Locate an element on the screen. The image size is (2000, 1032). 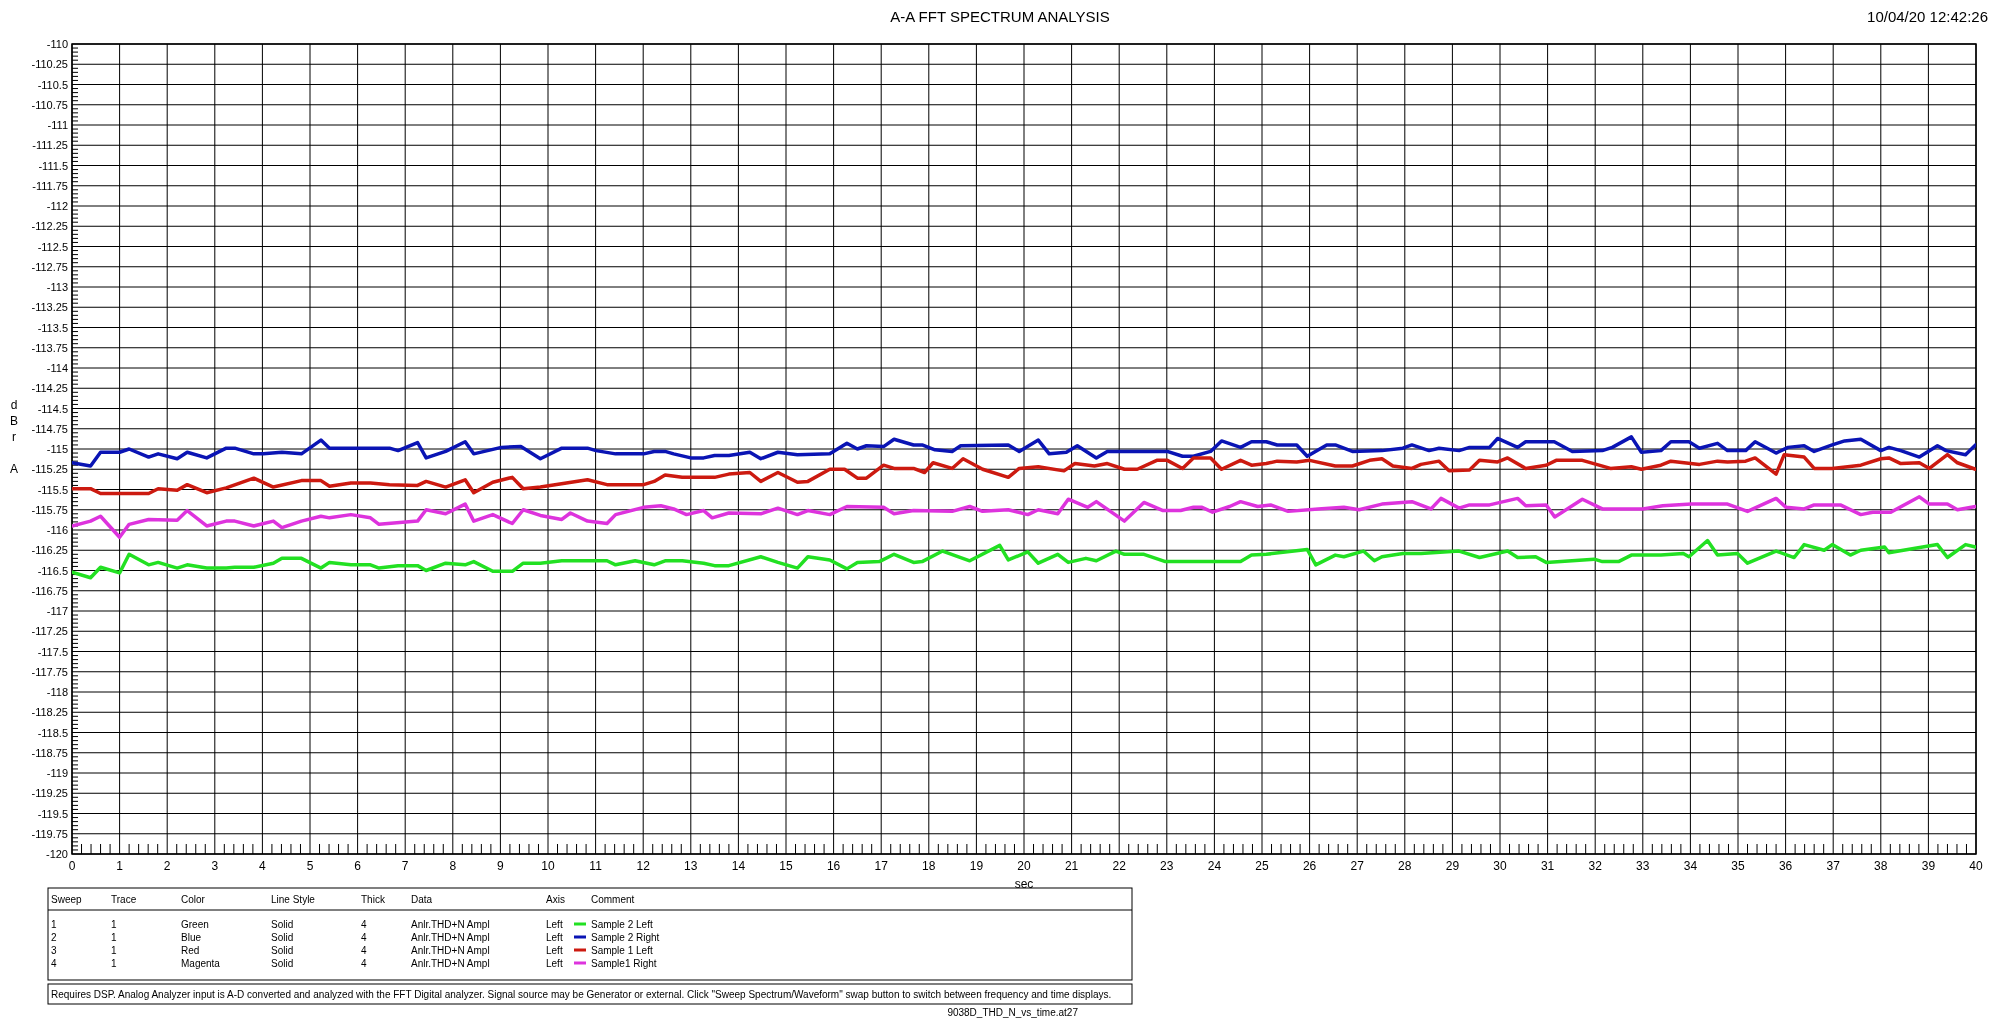
y-tick-label: -112.5 is located at coordinates (52, 246).